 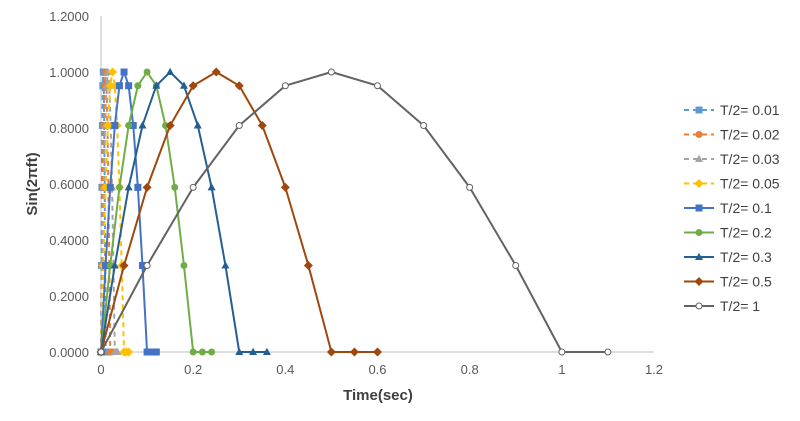 I want to click on y-tick-label: 1.2000, so click(x=69, y=16).